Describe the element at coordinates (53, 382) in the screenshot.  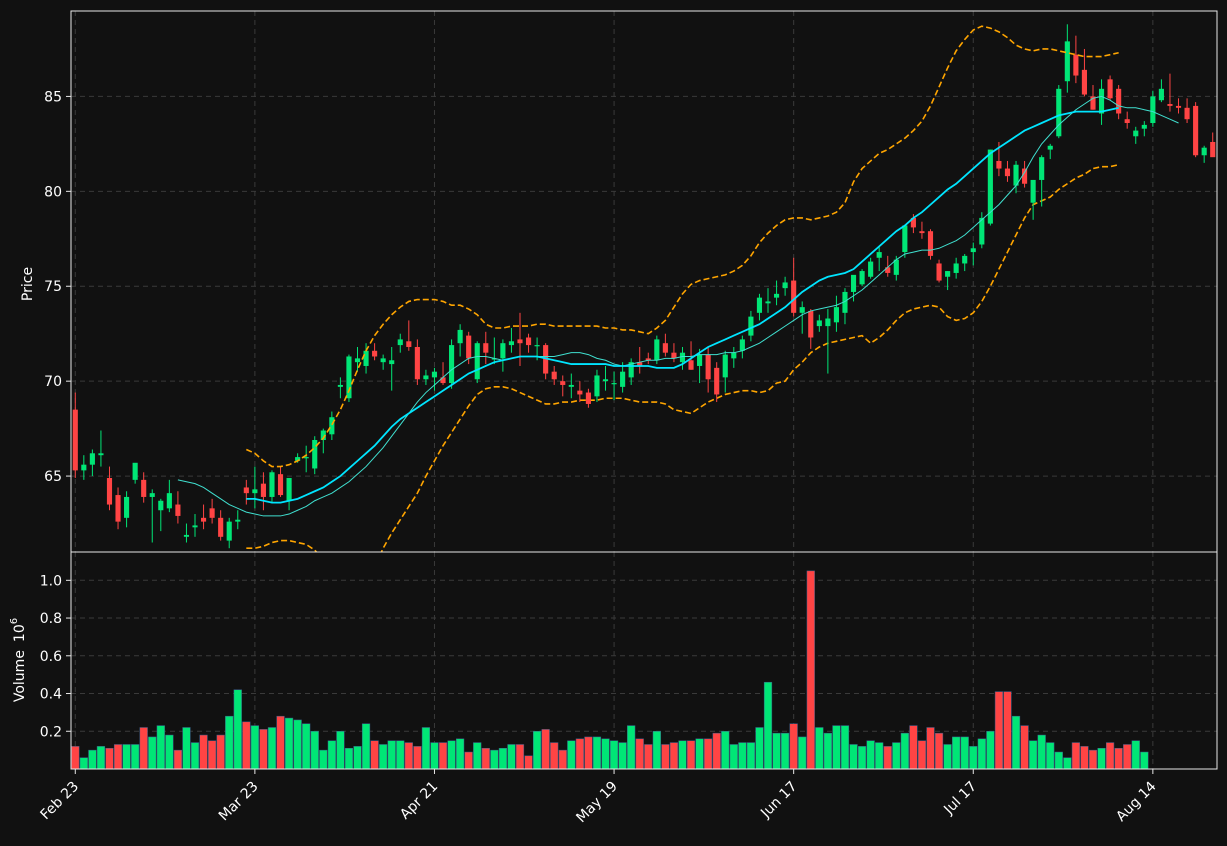
I see `price-tick-label: 70` at that location.